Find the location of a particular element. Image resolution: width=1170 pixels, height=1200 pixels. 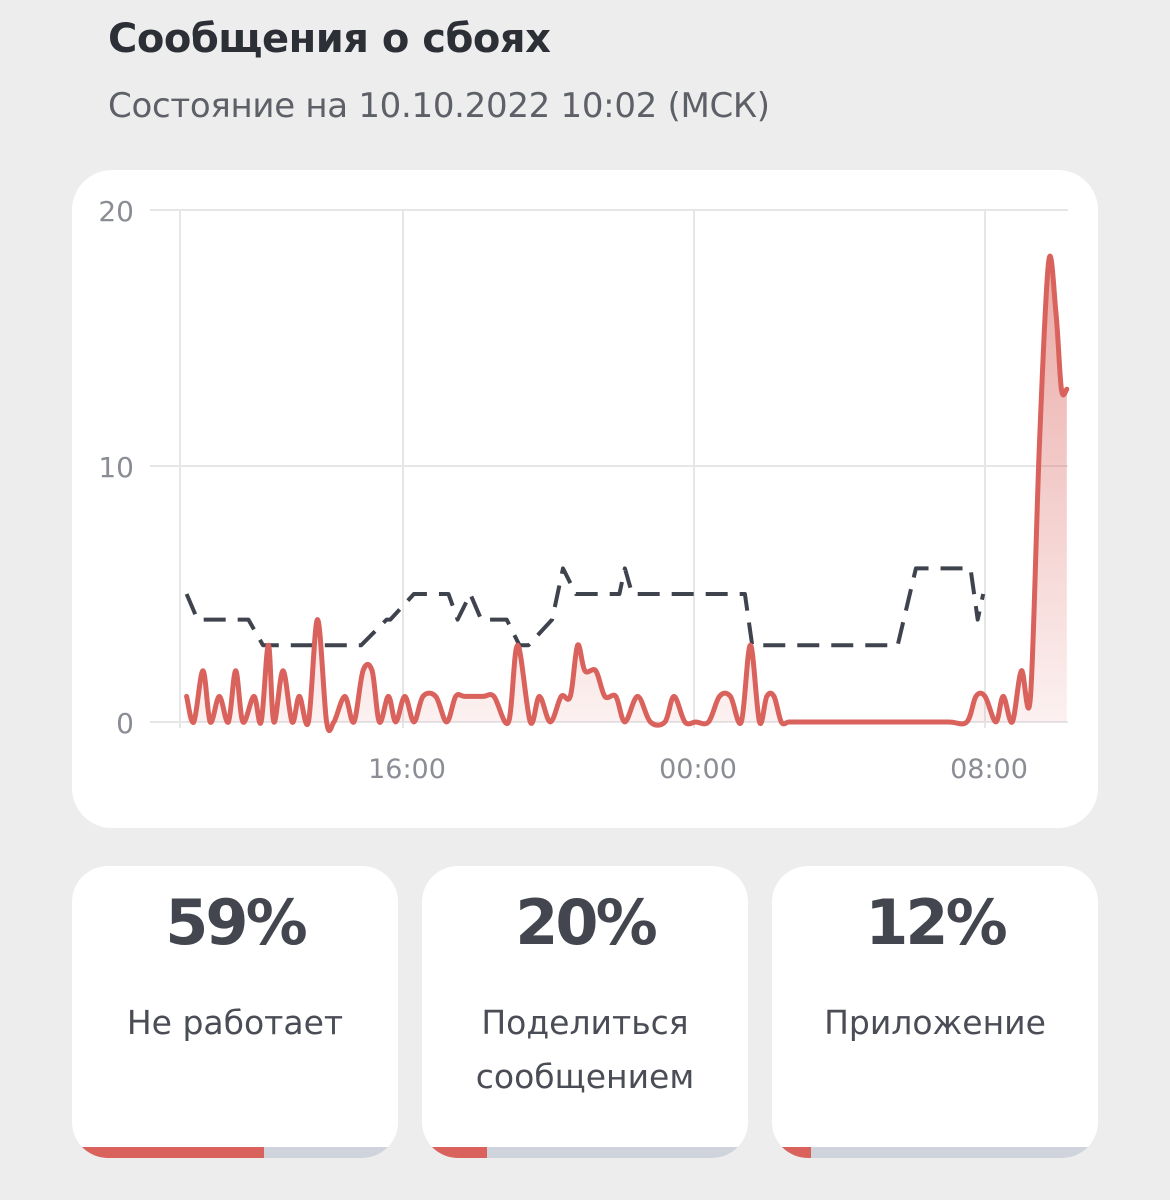

stat-percentage: 12% is located at coordinates (936, 922).